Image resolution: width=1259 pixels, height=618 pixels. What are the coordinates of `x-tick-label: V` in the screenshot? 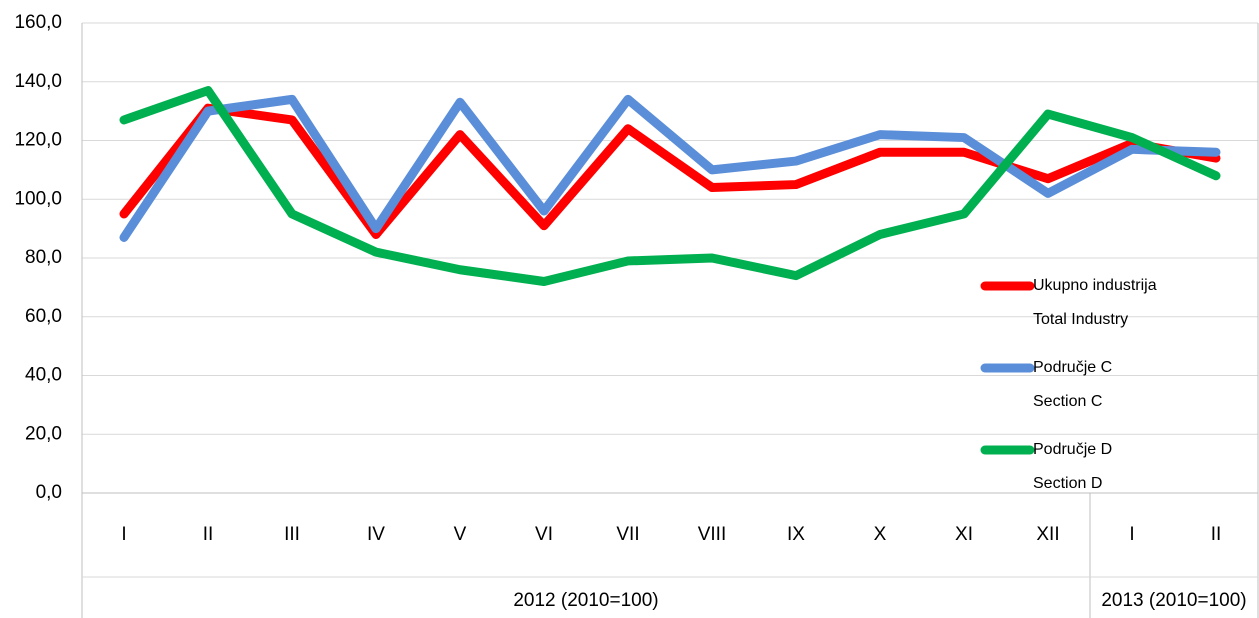 It's located at (460, 534).